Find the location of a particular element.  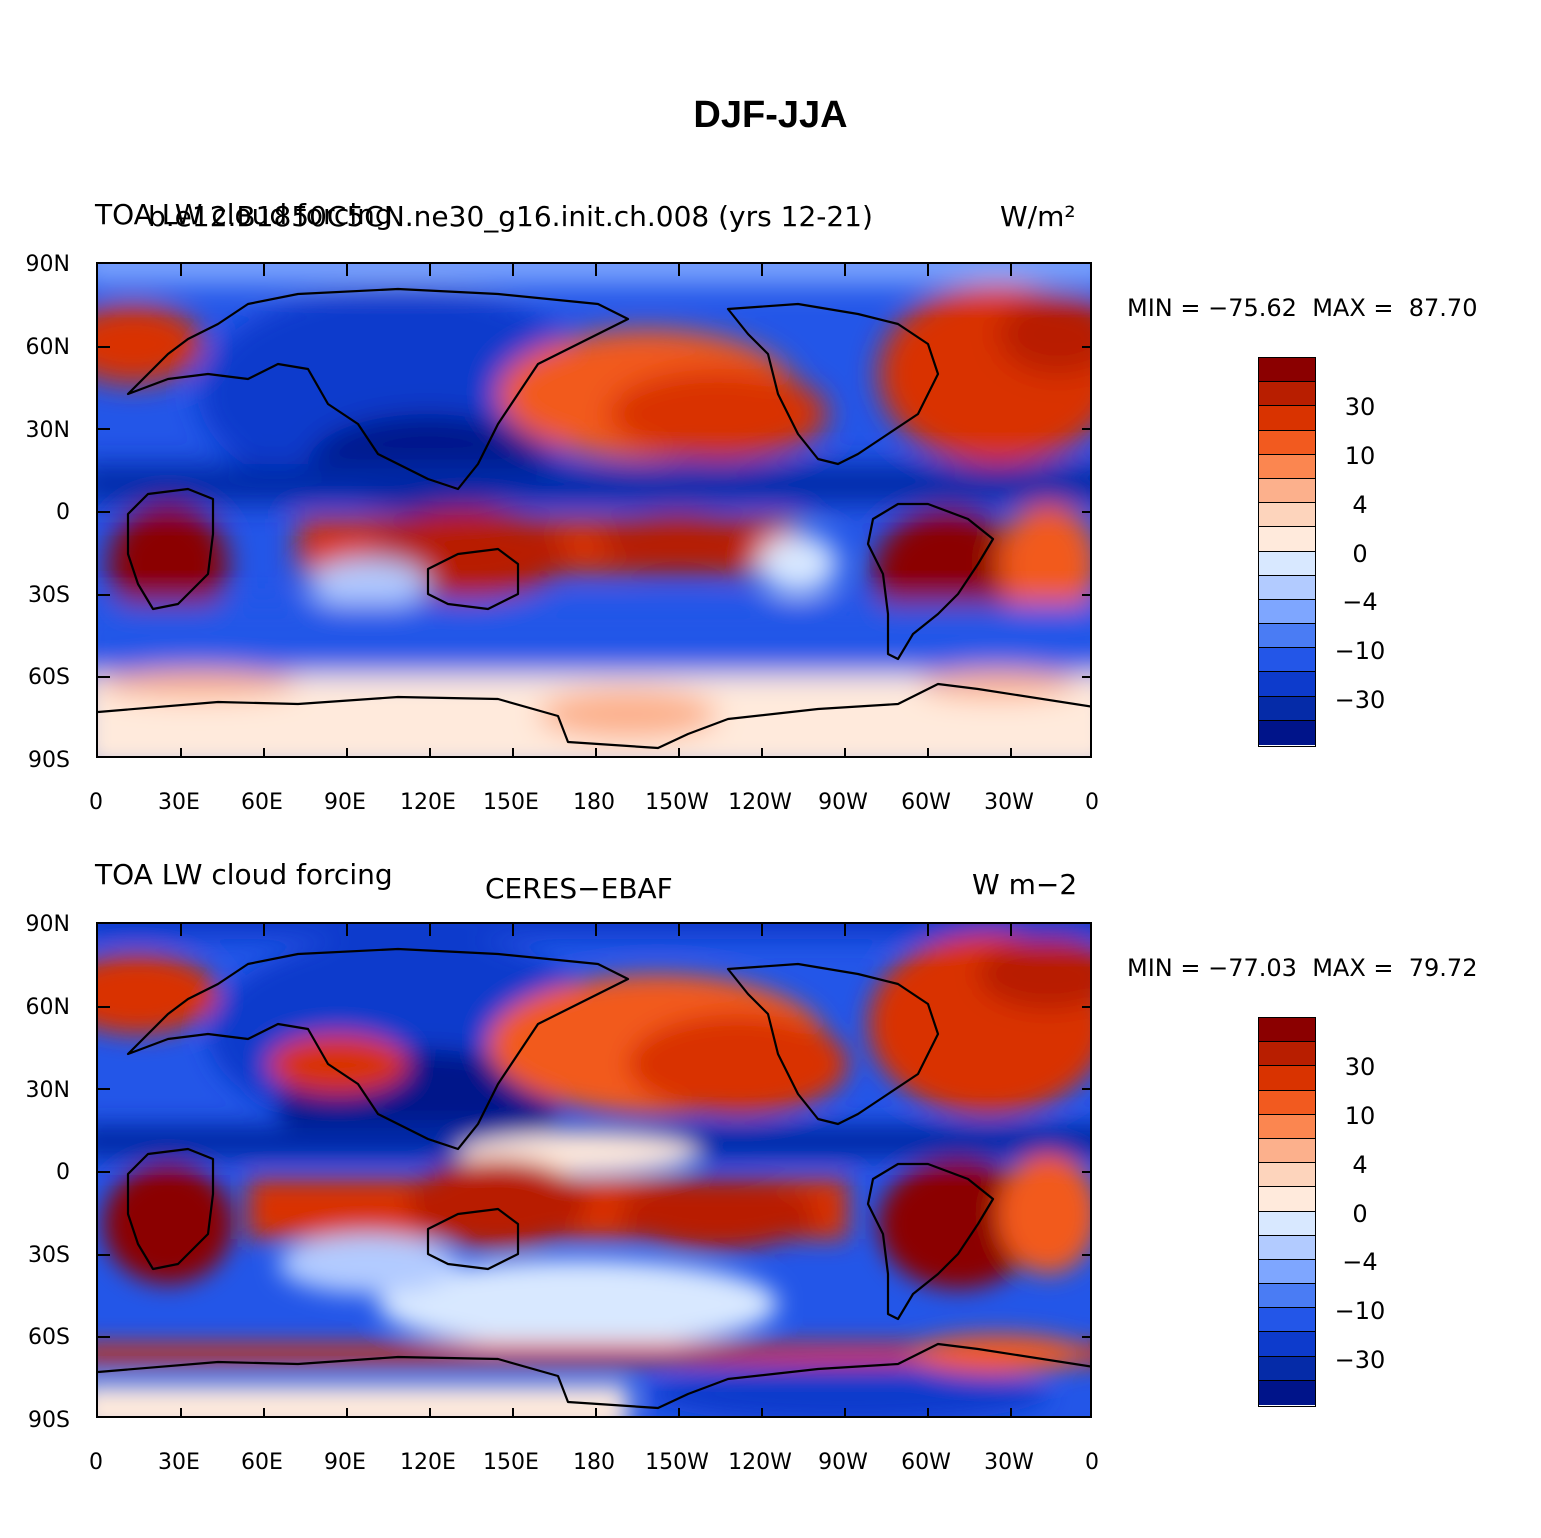

figure-title: DJF-JJA is located at coordinates (770, 115).